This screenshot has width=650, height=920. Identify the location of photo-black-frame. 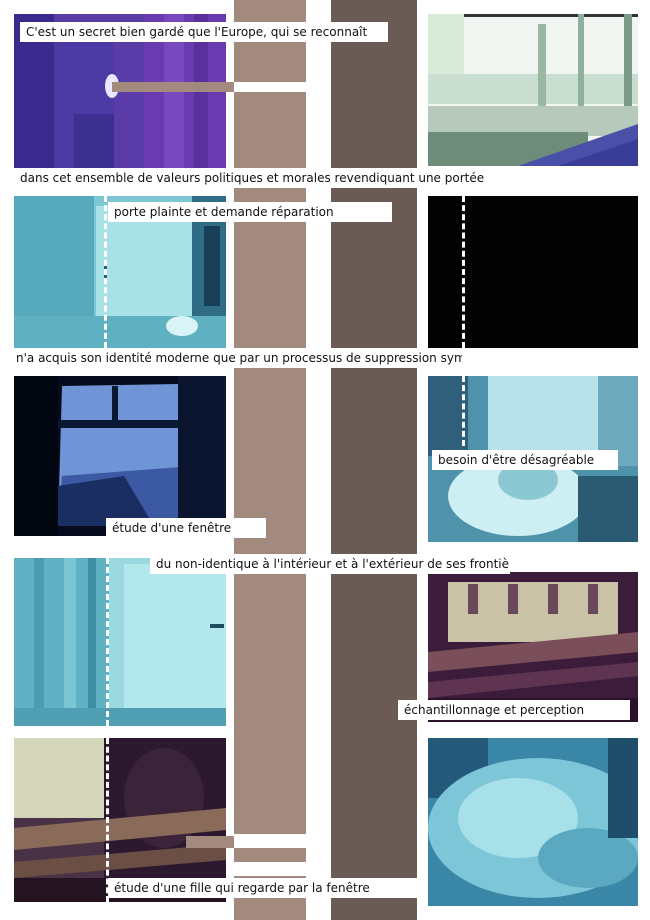
(533, 272).